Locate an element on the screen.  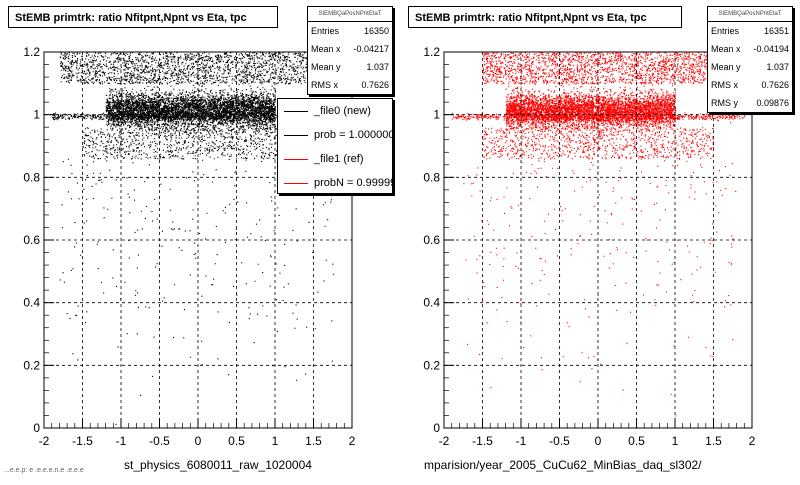
legend-entry: _file1 (ref) is located at coordinates (335, 159).